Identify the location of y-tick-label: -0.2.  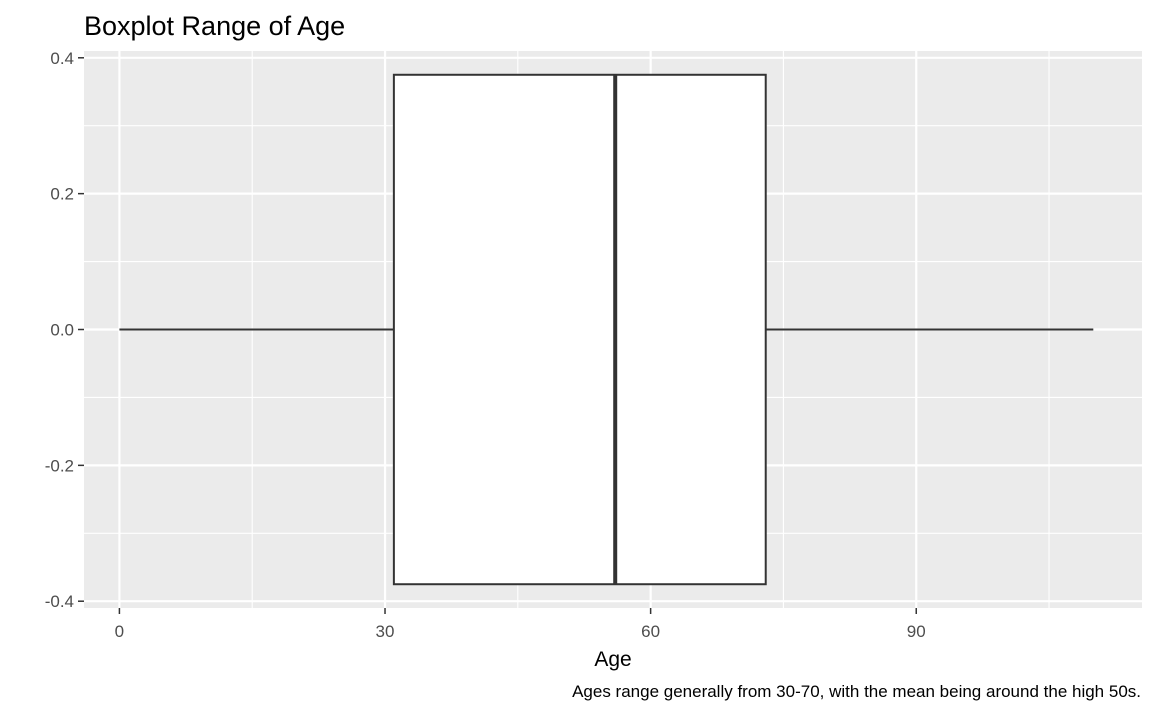
(59, 465).